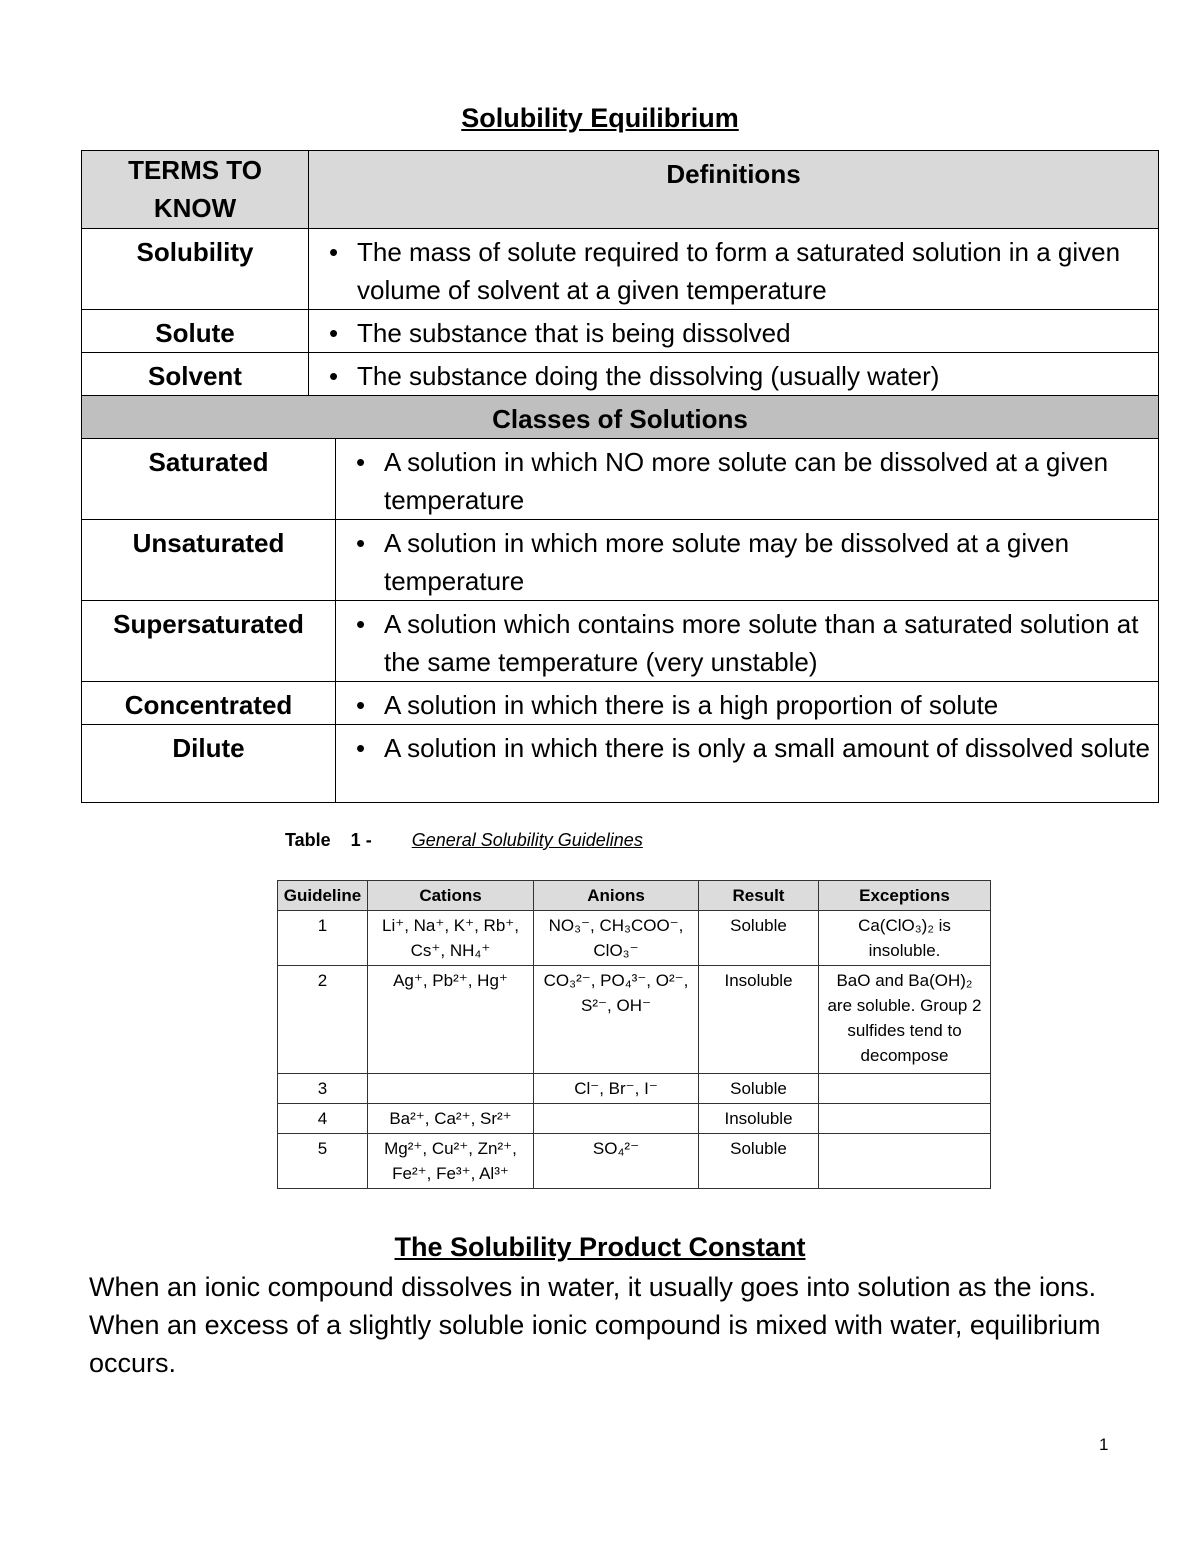  I want to click on section-title: The Solubility Product Constant, so click(600, 1247).